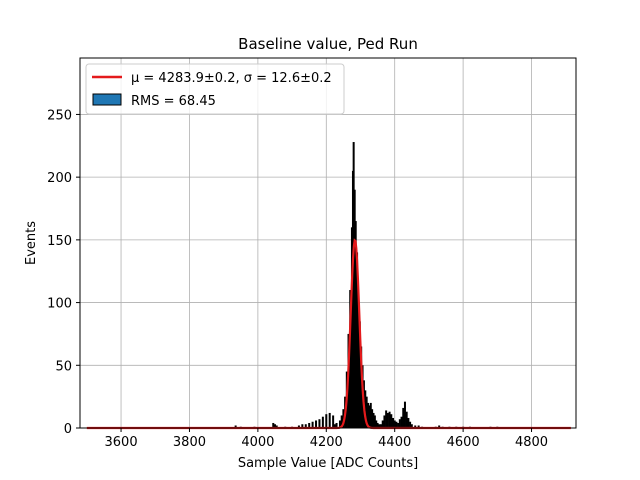 The width and height of the screenshot is (640, 480). I want to click on x-tick-label: 4000, so click(257, 442).